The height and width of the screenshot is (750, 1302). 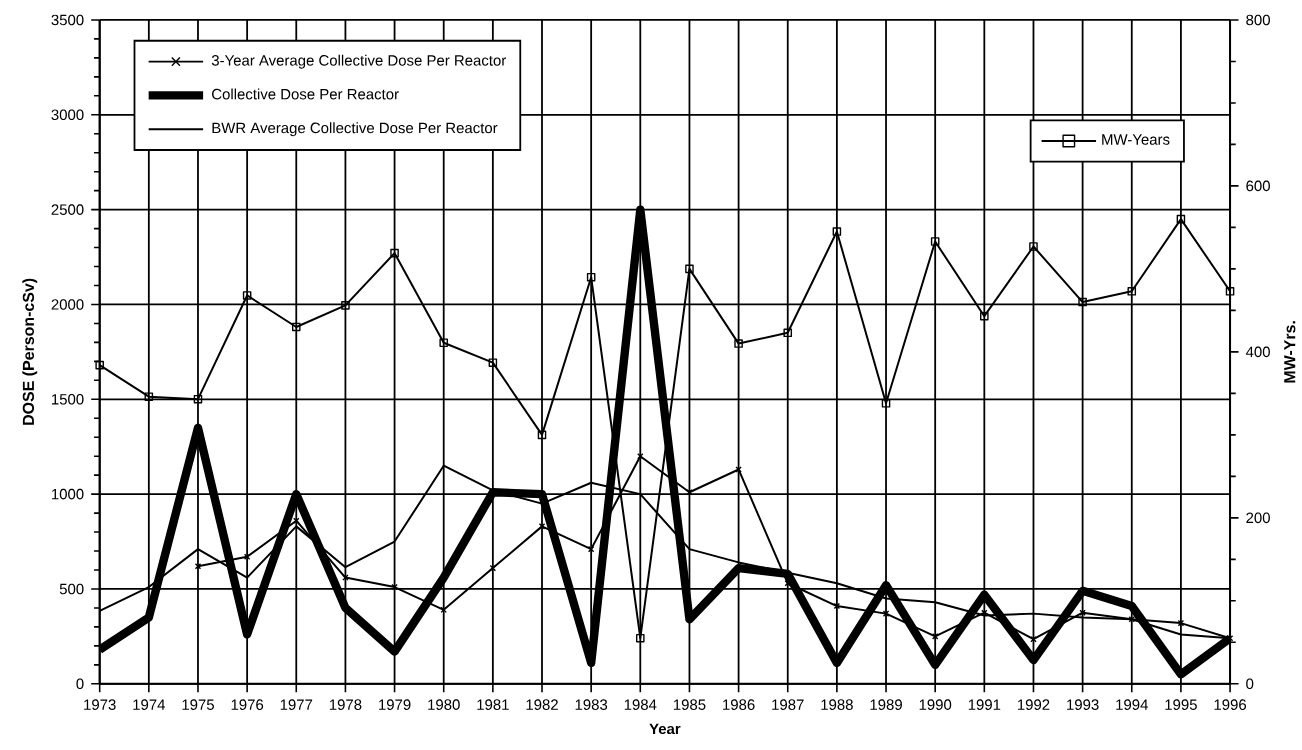 I want to click on y-tick-label: 500, so click(x=71, y=589).